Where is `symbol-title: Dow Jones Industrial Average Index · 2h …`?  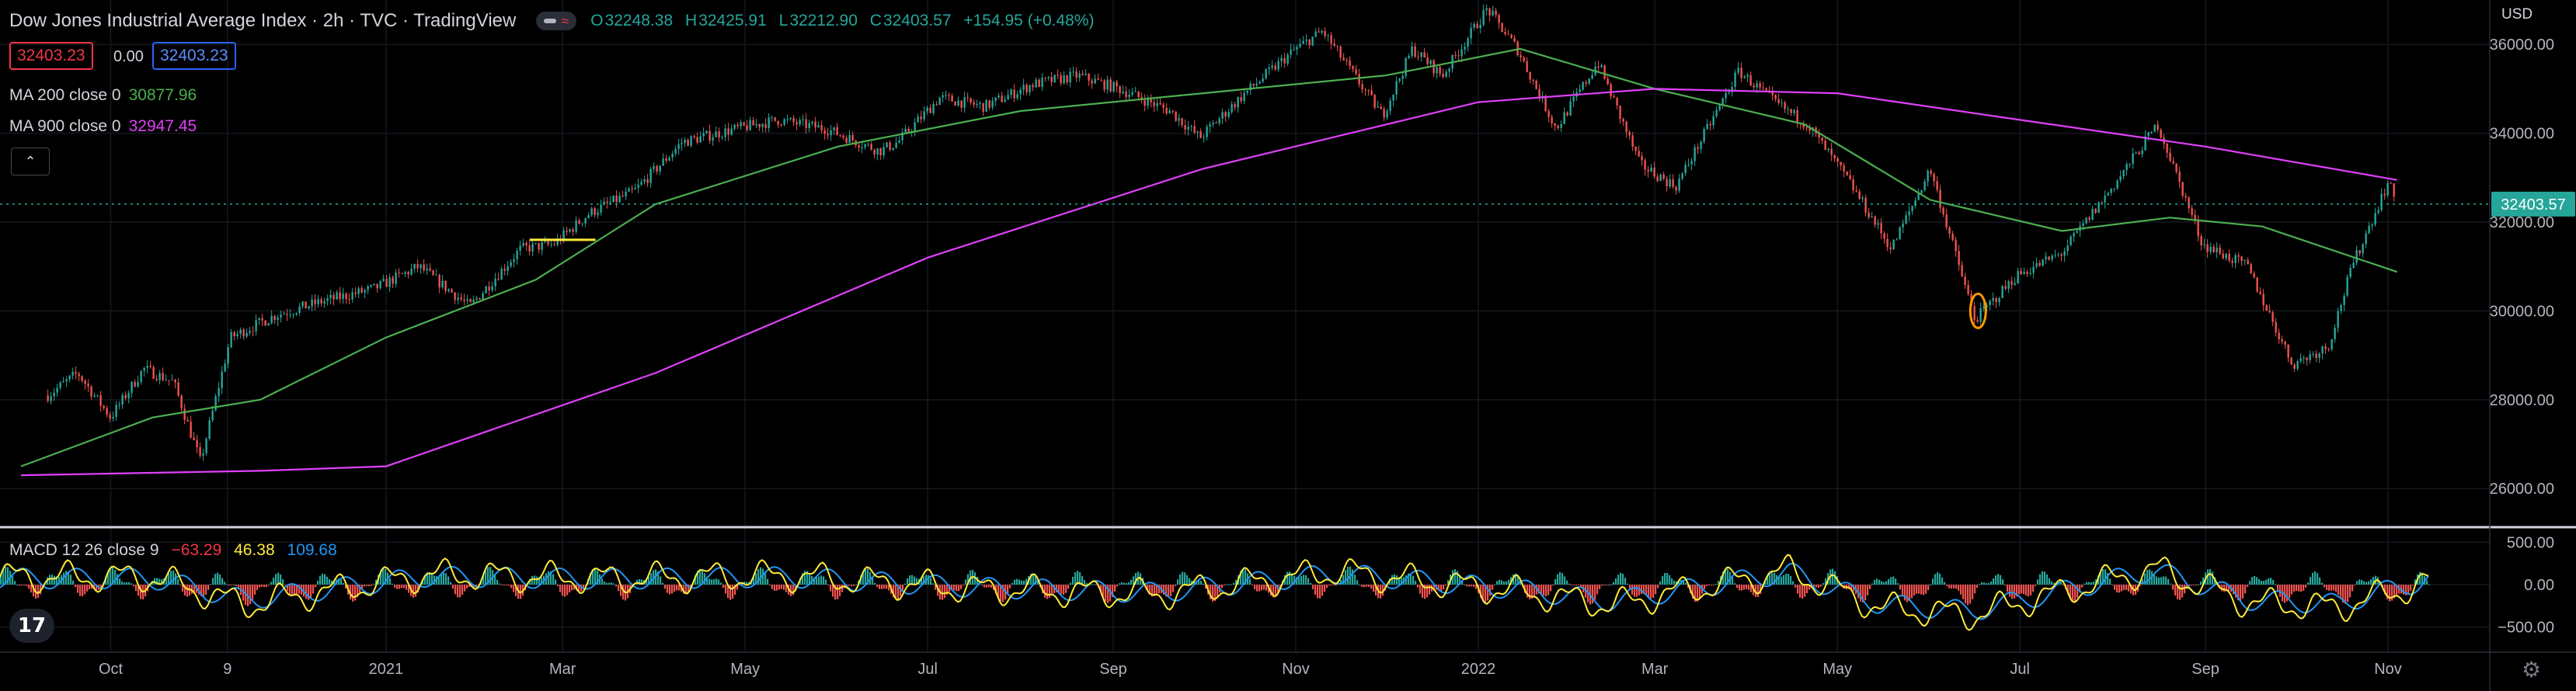
symbol-title: Dow Jones Industrial Average Index · 2h … is located at coordinates (263, 20).